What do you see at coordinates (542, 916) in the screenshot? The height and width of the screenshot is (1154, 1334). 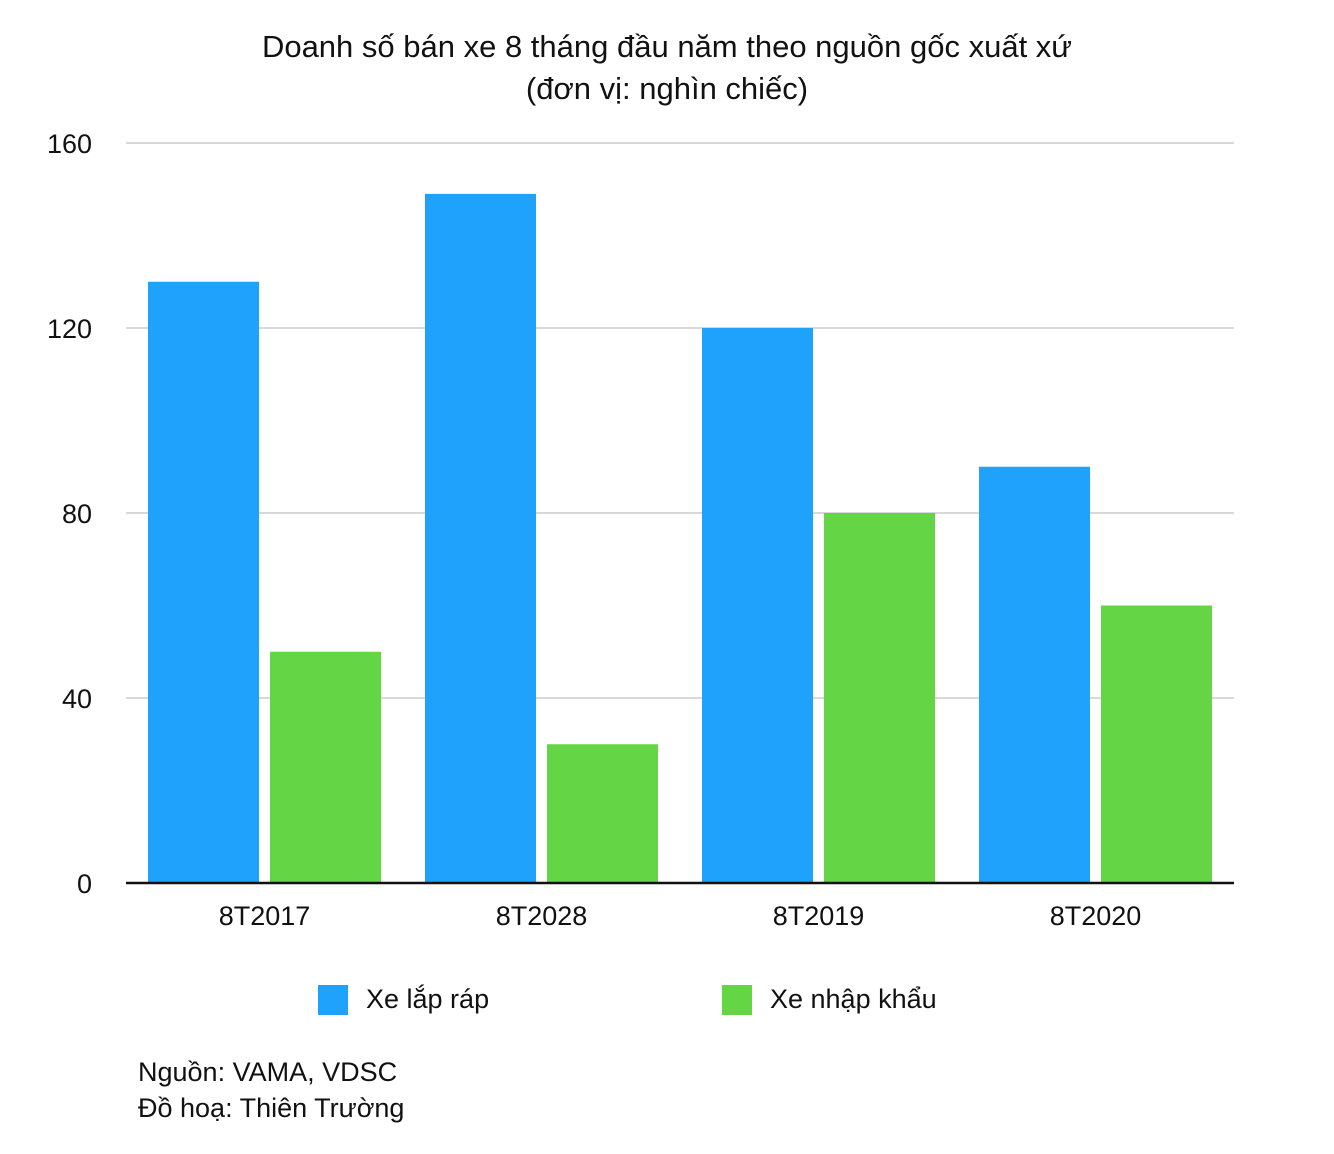 I see `x-tick-label: 8T2028` at bounding box center [542, 916].